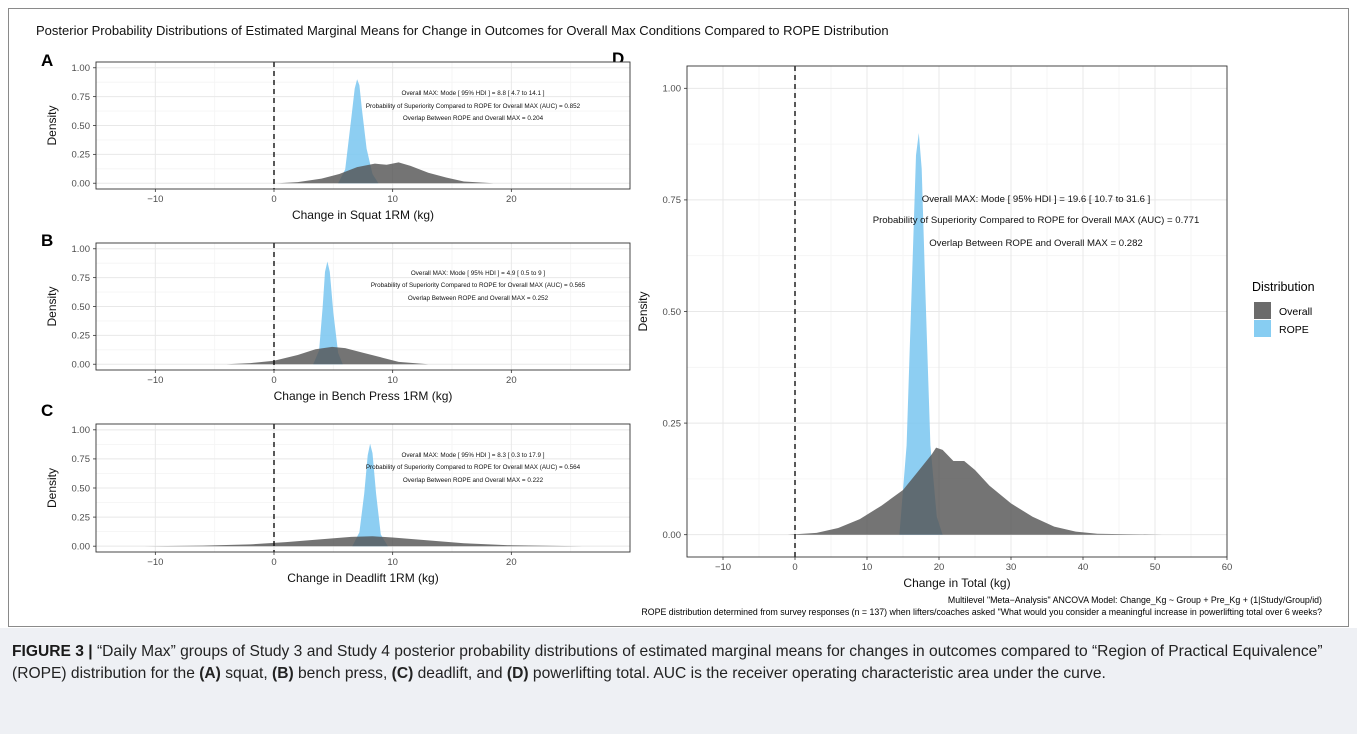 The image size is (1357, 734). What do you see at coordinates (1227, 567) in the screenshot?
I see `x-tick-label: 60` at bounding box center [1227, 567].